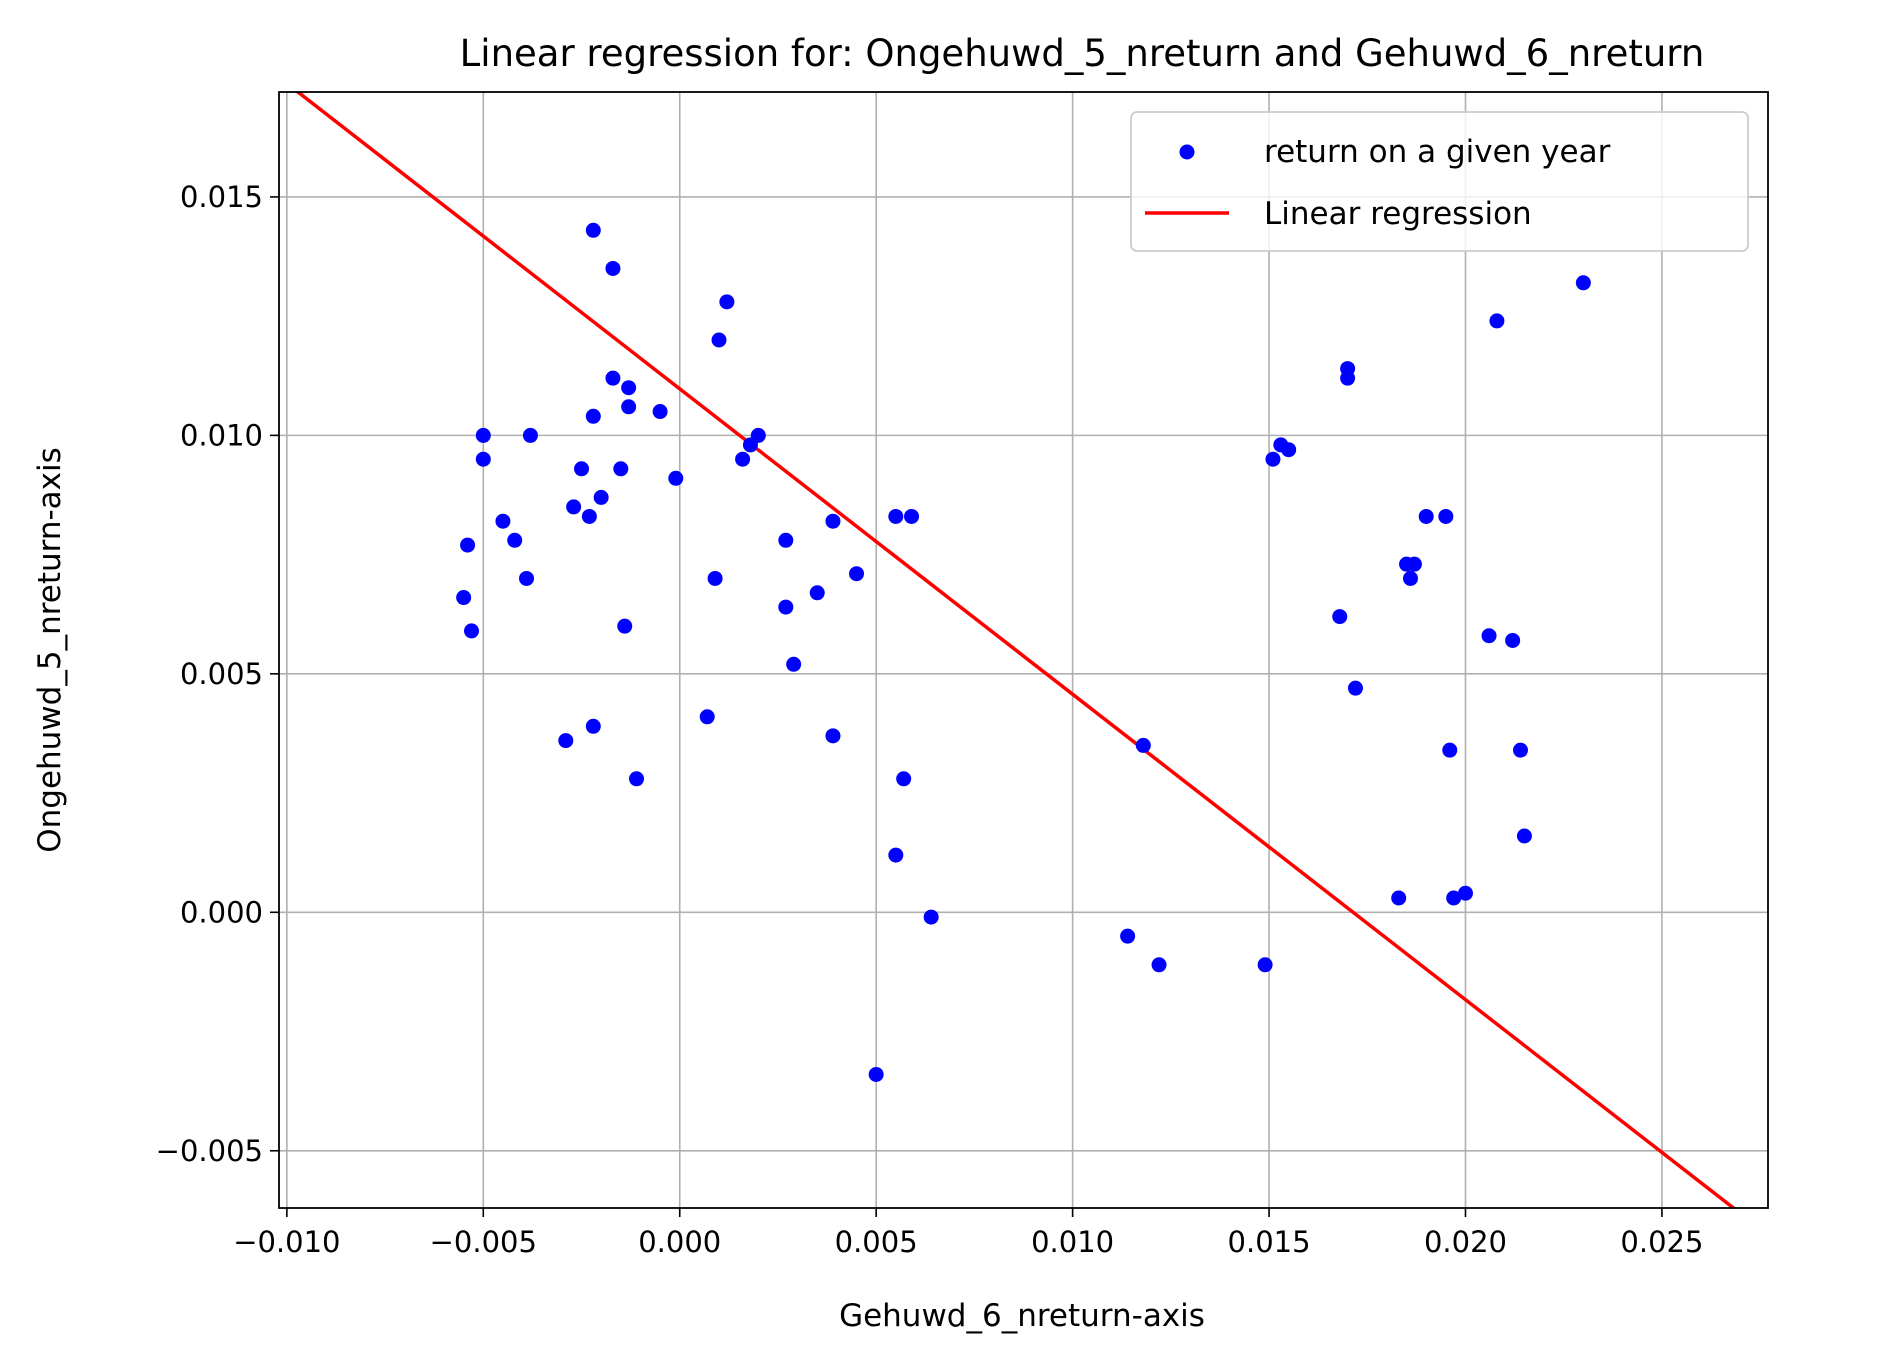 The image size is (1887, 1362). I want to click on x-tick-label: 0.020, so click(1465, 1242).